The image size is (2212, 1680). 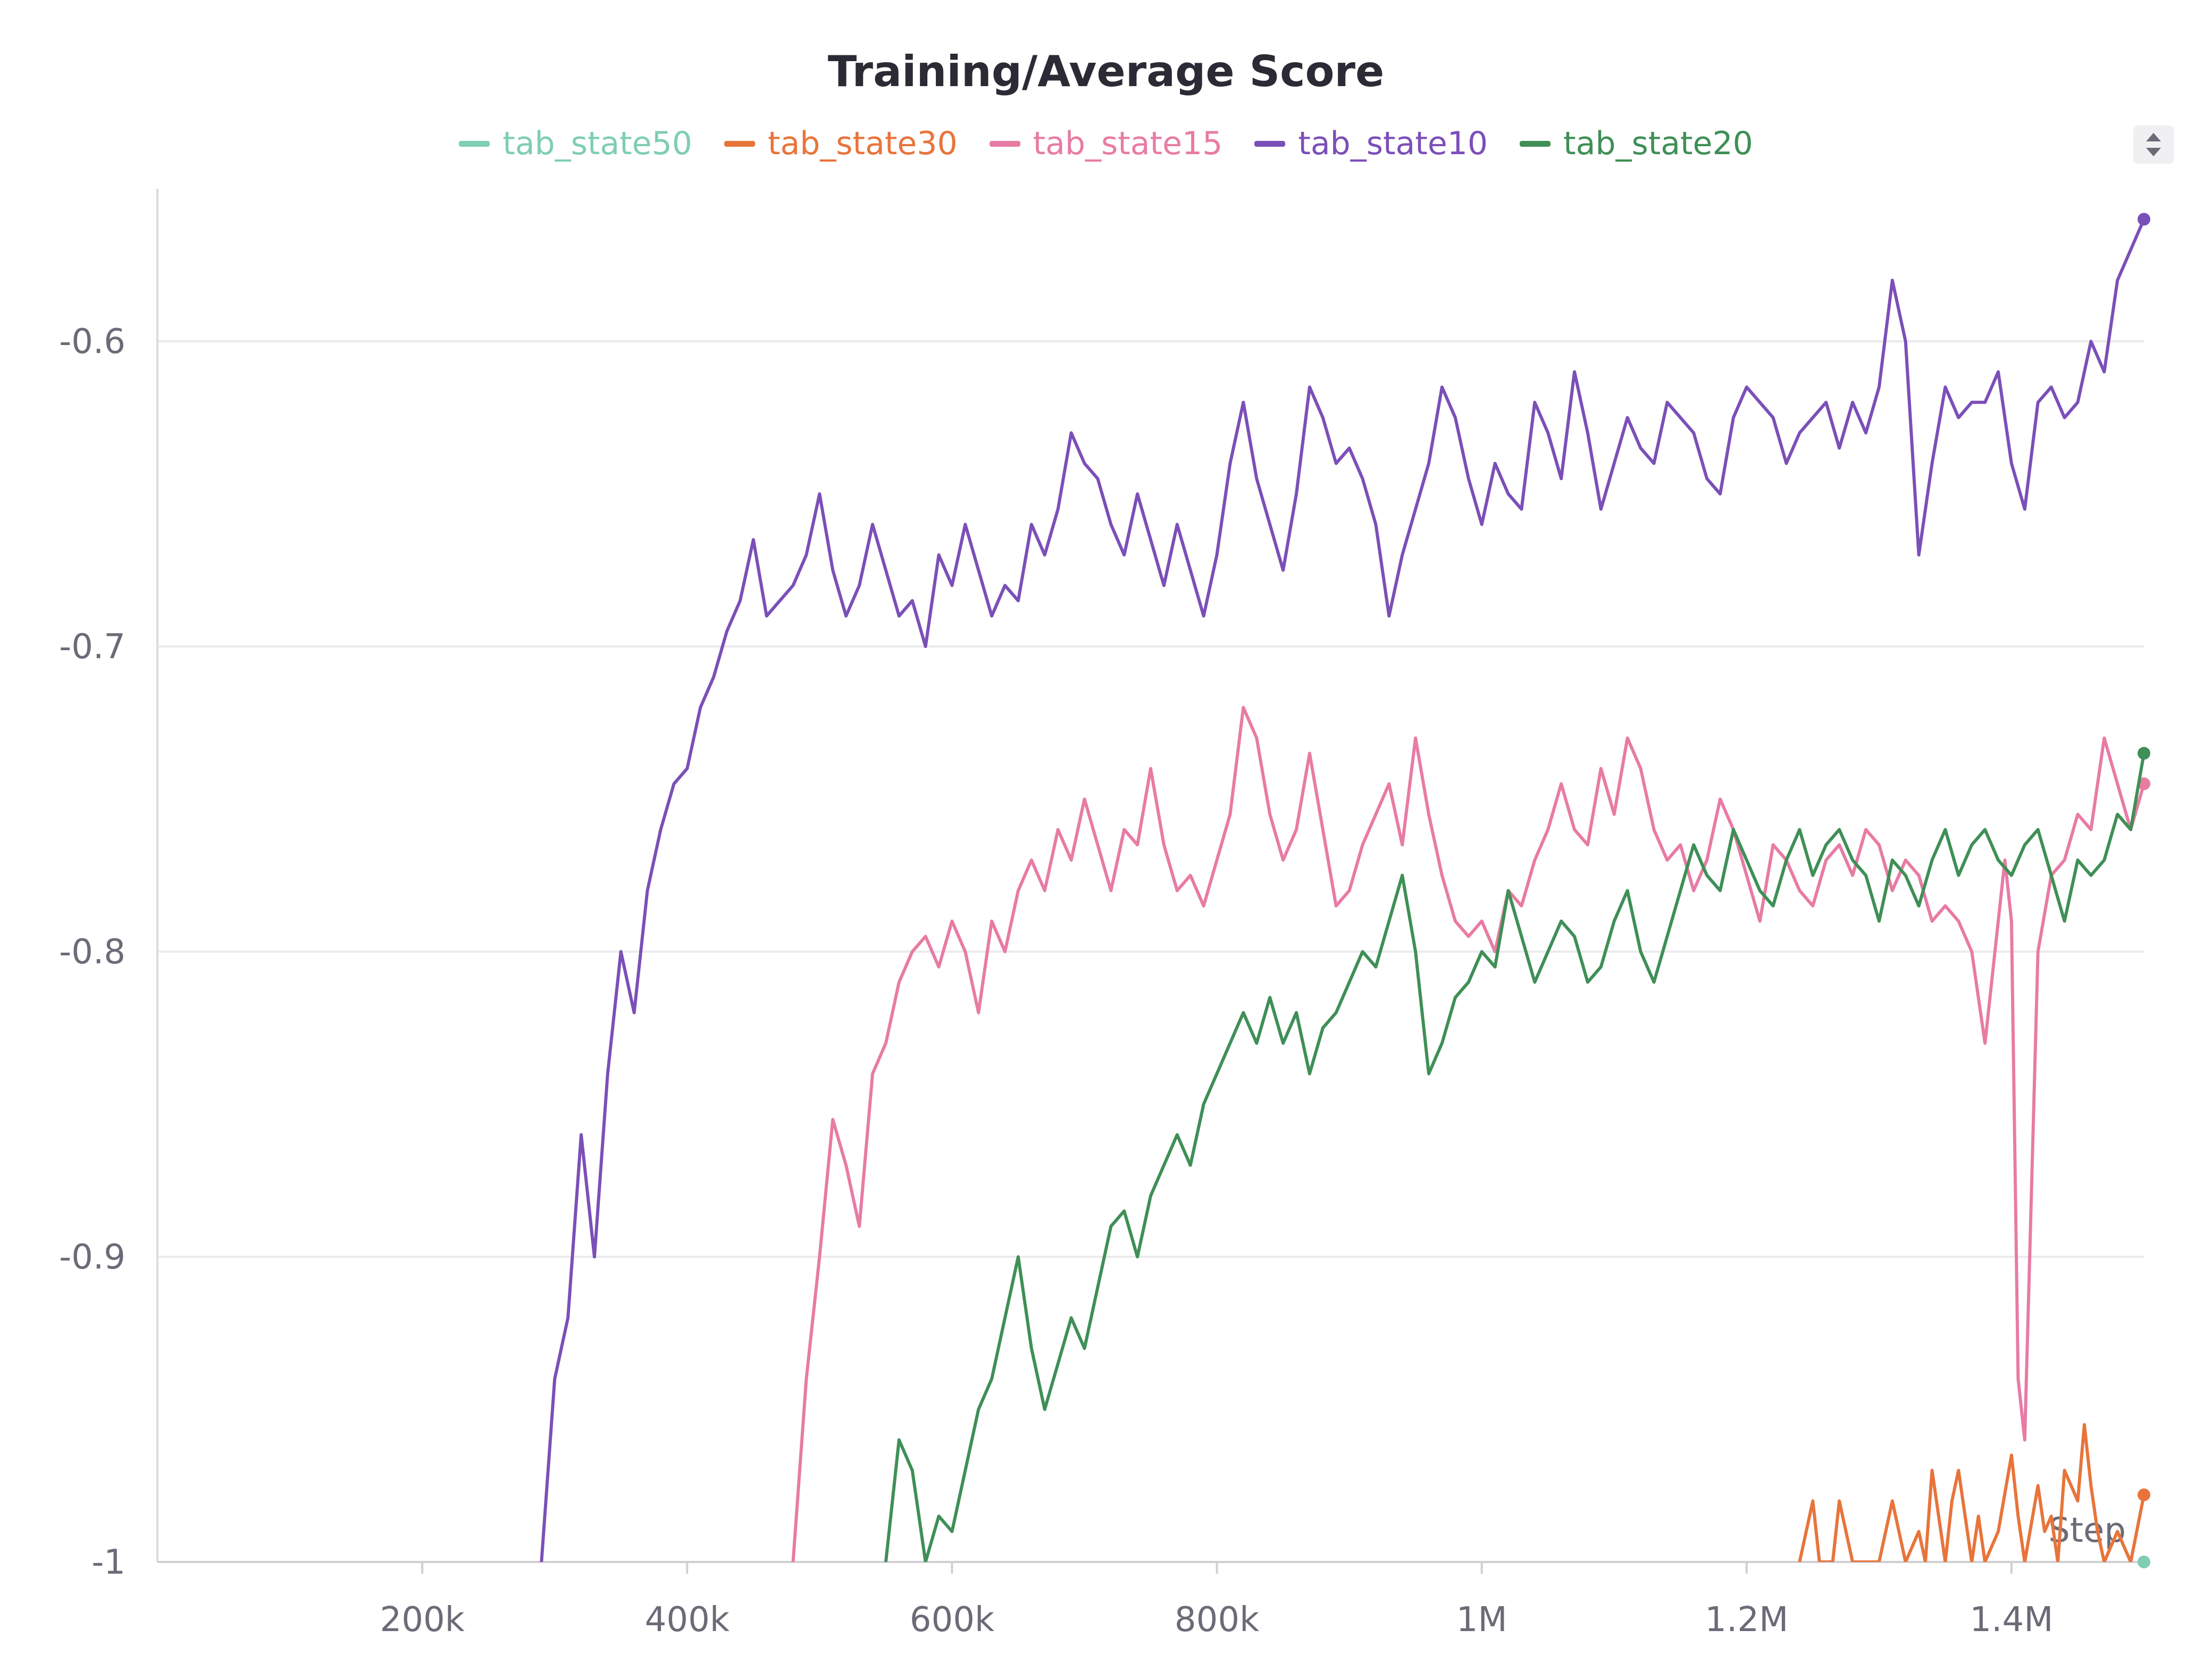 I want to click on x-tick-label: 400k, so click(x=687, y=1620).